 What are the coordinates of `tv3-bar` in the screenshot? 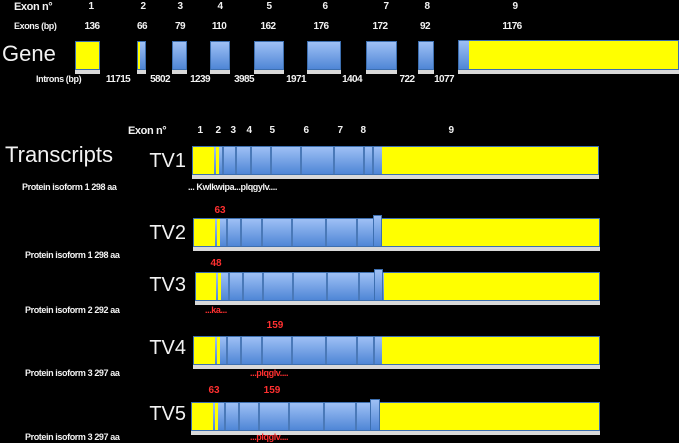 It's located at (397, 286).